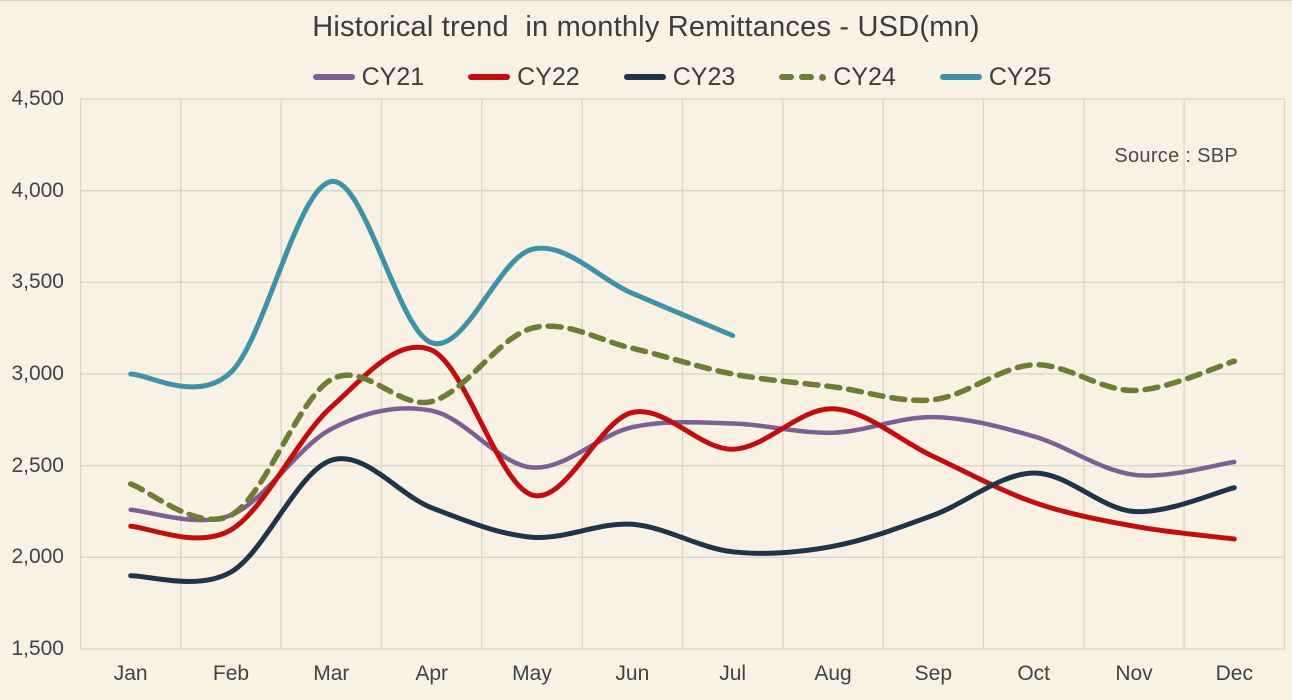  Describe the element at coordinates (37, 648) in the screenshot. I see `y-axis-tick-label: 1,500` at that location.